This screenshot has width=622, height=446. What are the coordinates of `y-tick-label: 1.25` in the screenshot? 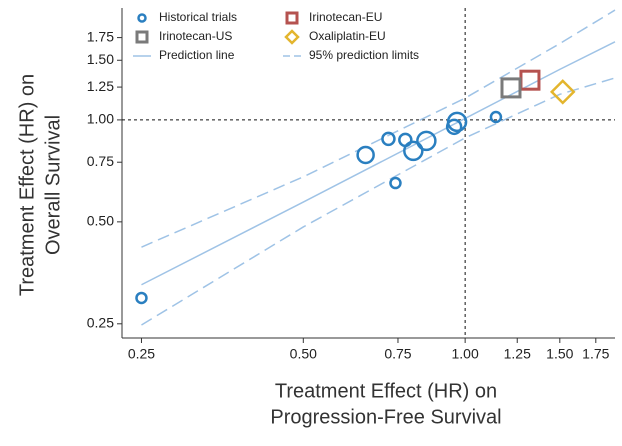 It's located at (100, 86).